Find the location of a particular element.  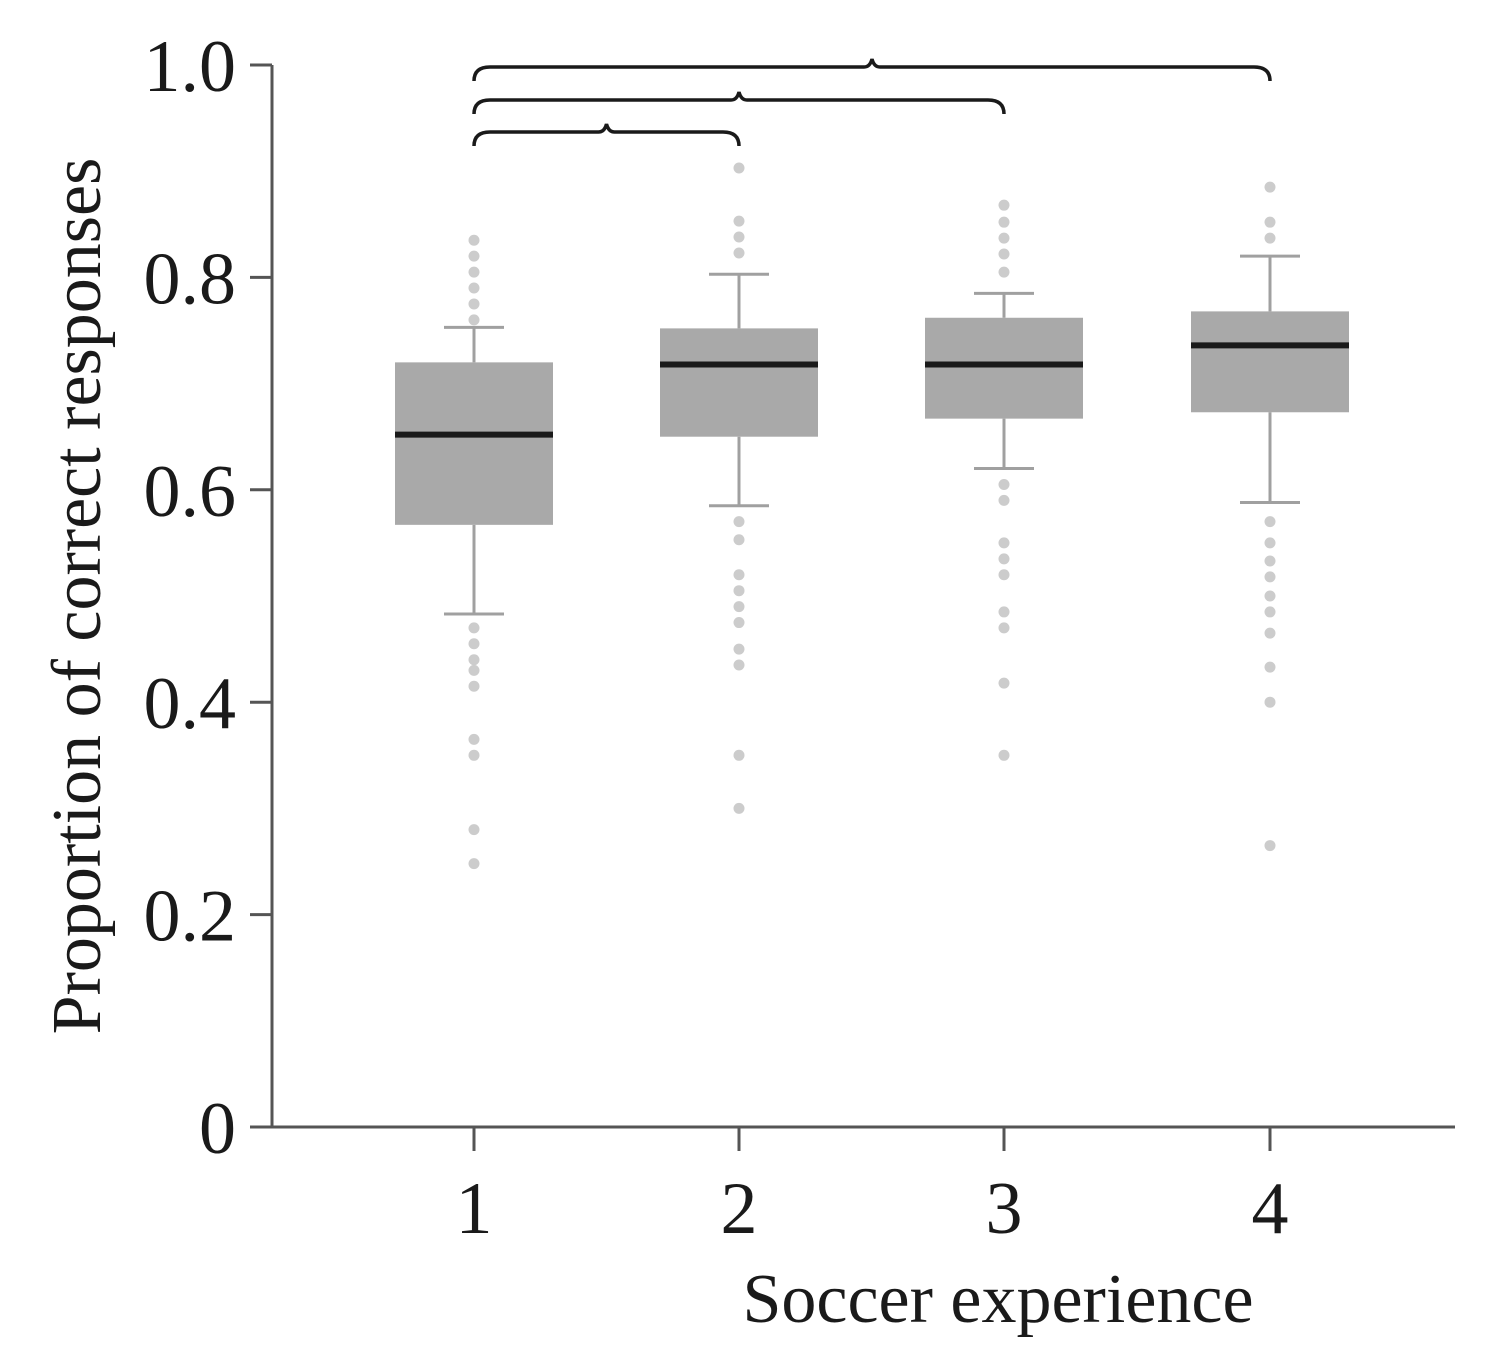

significance-brackets is located at coordinates (872, 102).